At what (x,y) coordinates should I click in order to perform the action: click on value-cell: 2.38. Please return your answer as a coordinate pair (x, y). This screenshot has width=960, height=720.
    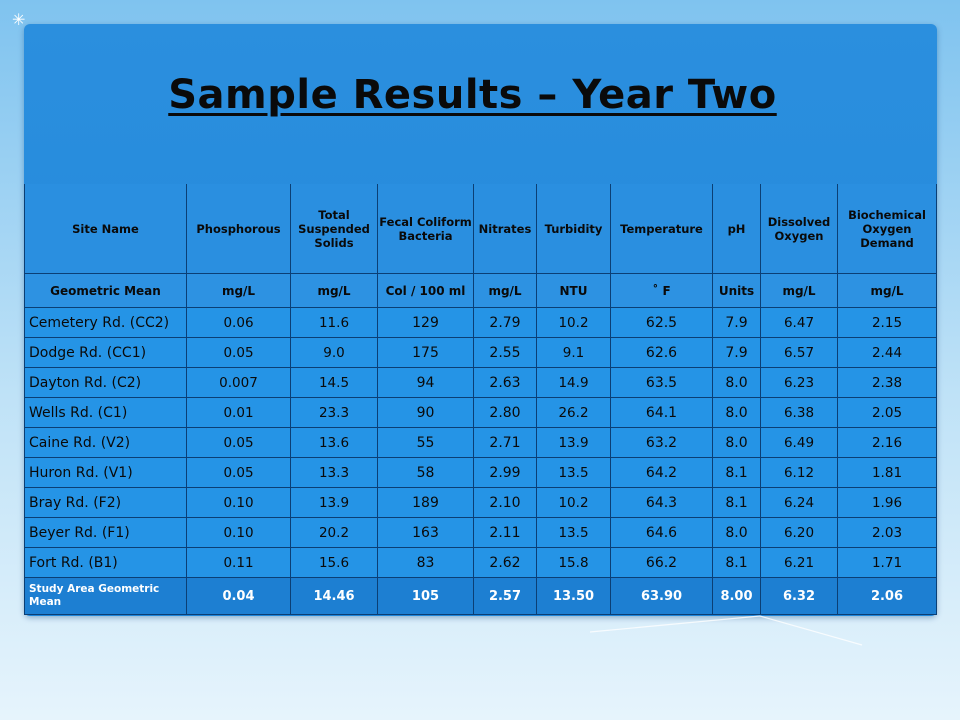
    Looking at the image, I should click on (887, 382).